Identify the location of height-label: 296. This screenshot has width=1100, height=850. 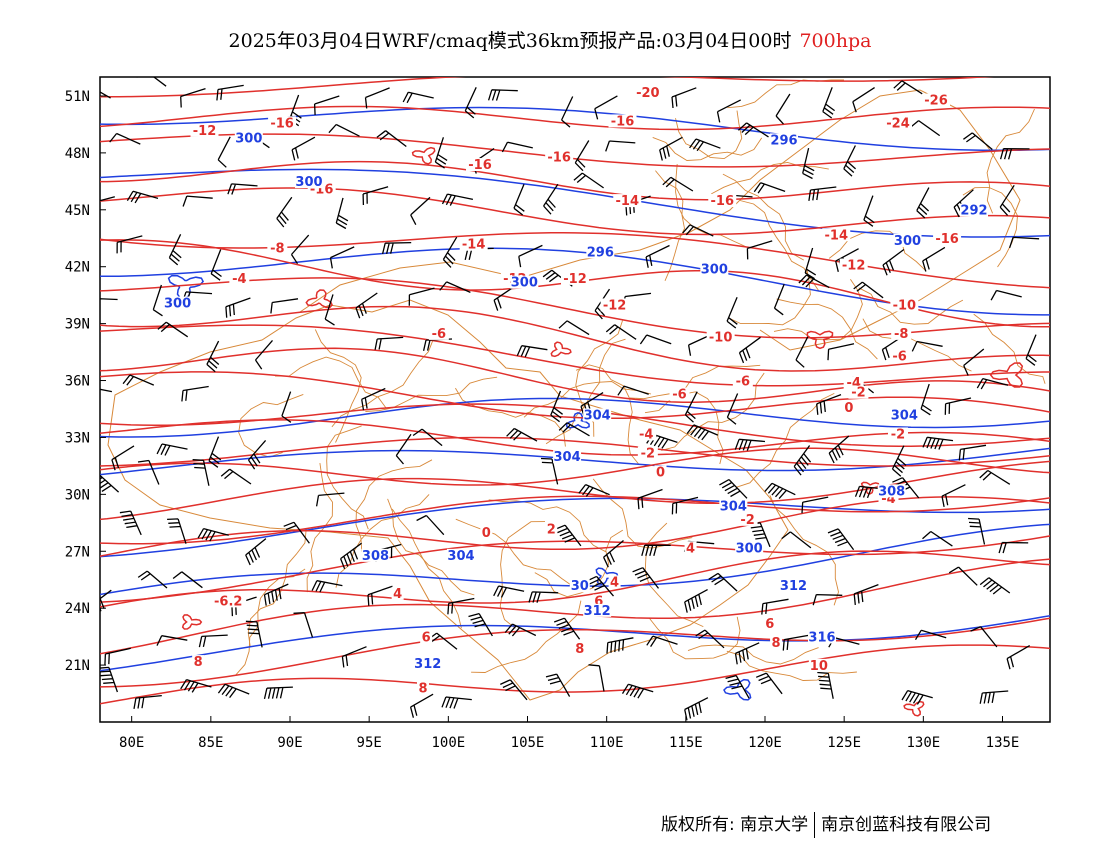
(600, 252).